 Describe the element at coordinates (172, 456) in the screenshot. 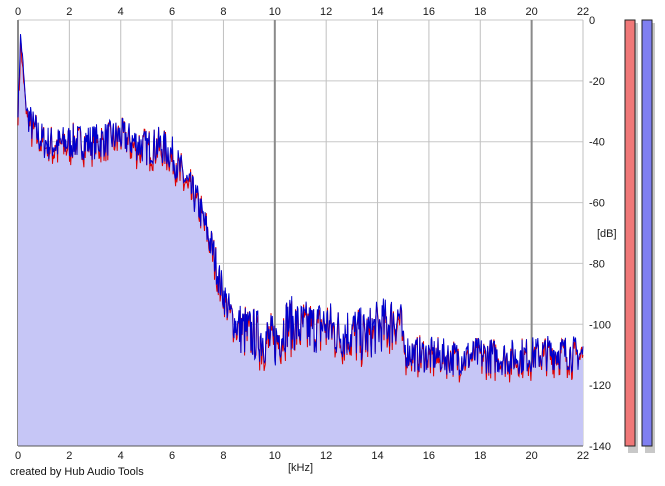

I see `x-tick-label: 6` at that location.